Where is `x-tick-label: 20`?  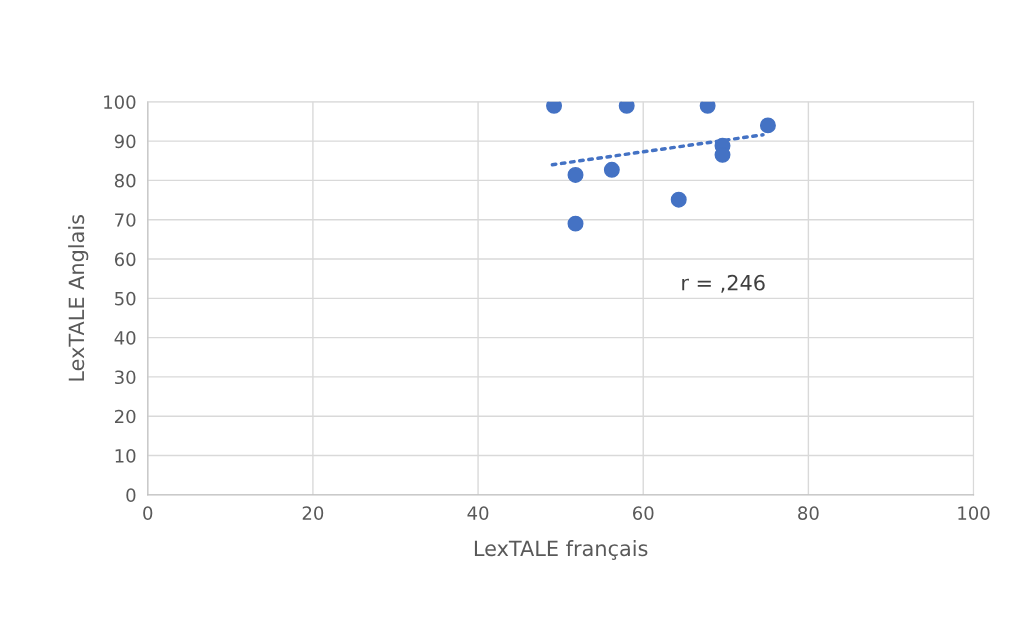
x-tick-label: 20 is located at coordinates (313, 513).